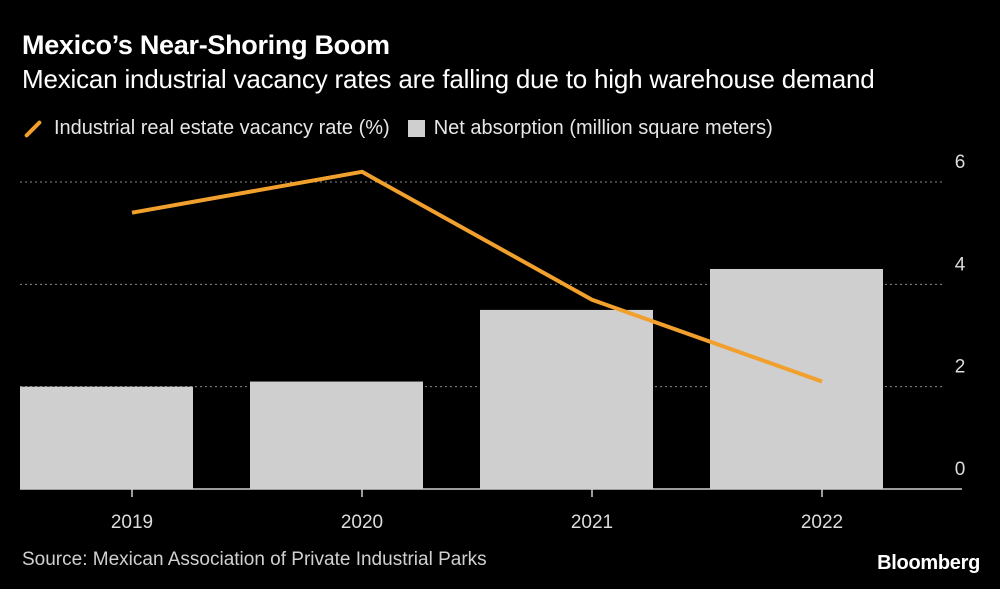 The height and width of the screenshot is (589, 1000). I want to click on x-tick-label: 2019, so click(132, 522).